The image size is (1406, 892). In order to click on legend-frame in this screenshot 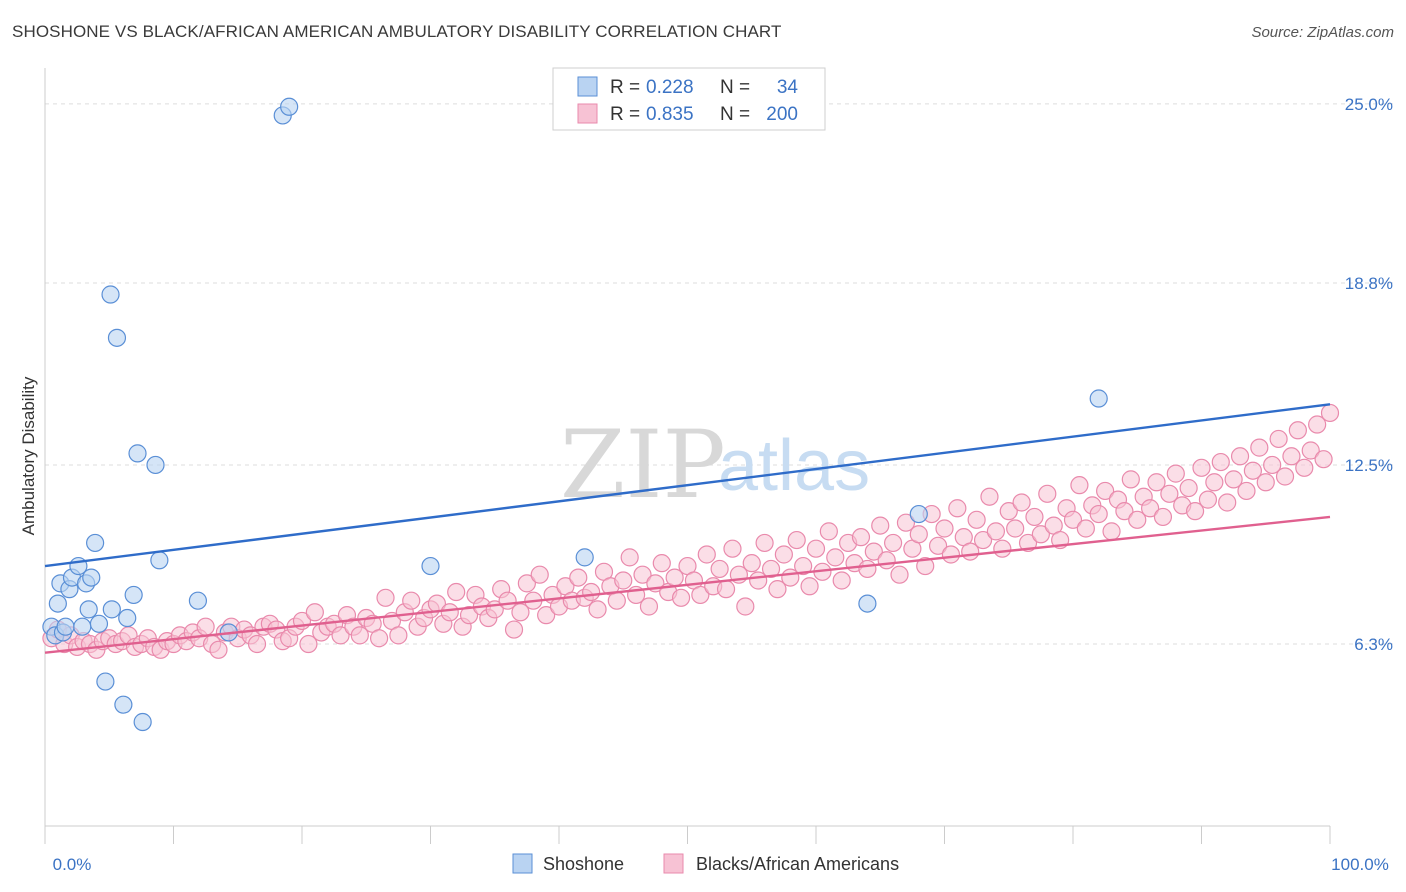, I will do `click(689, 99)`.